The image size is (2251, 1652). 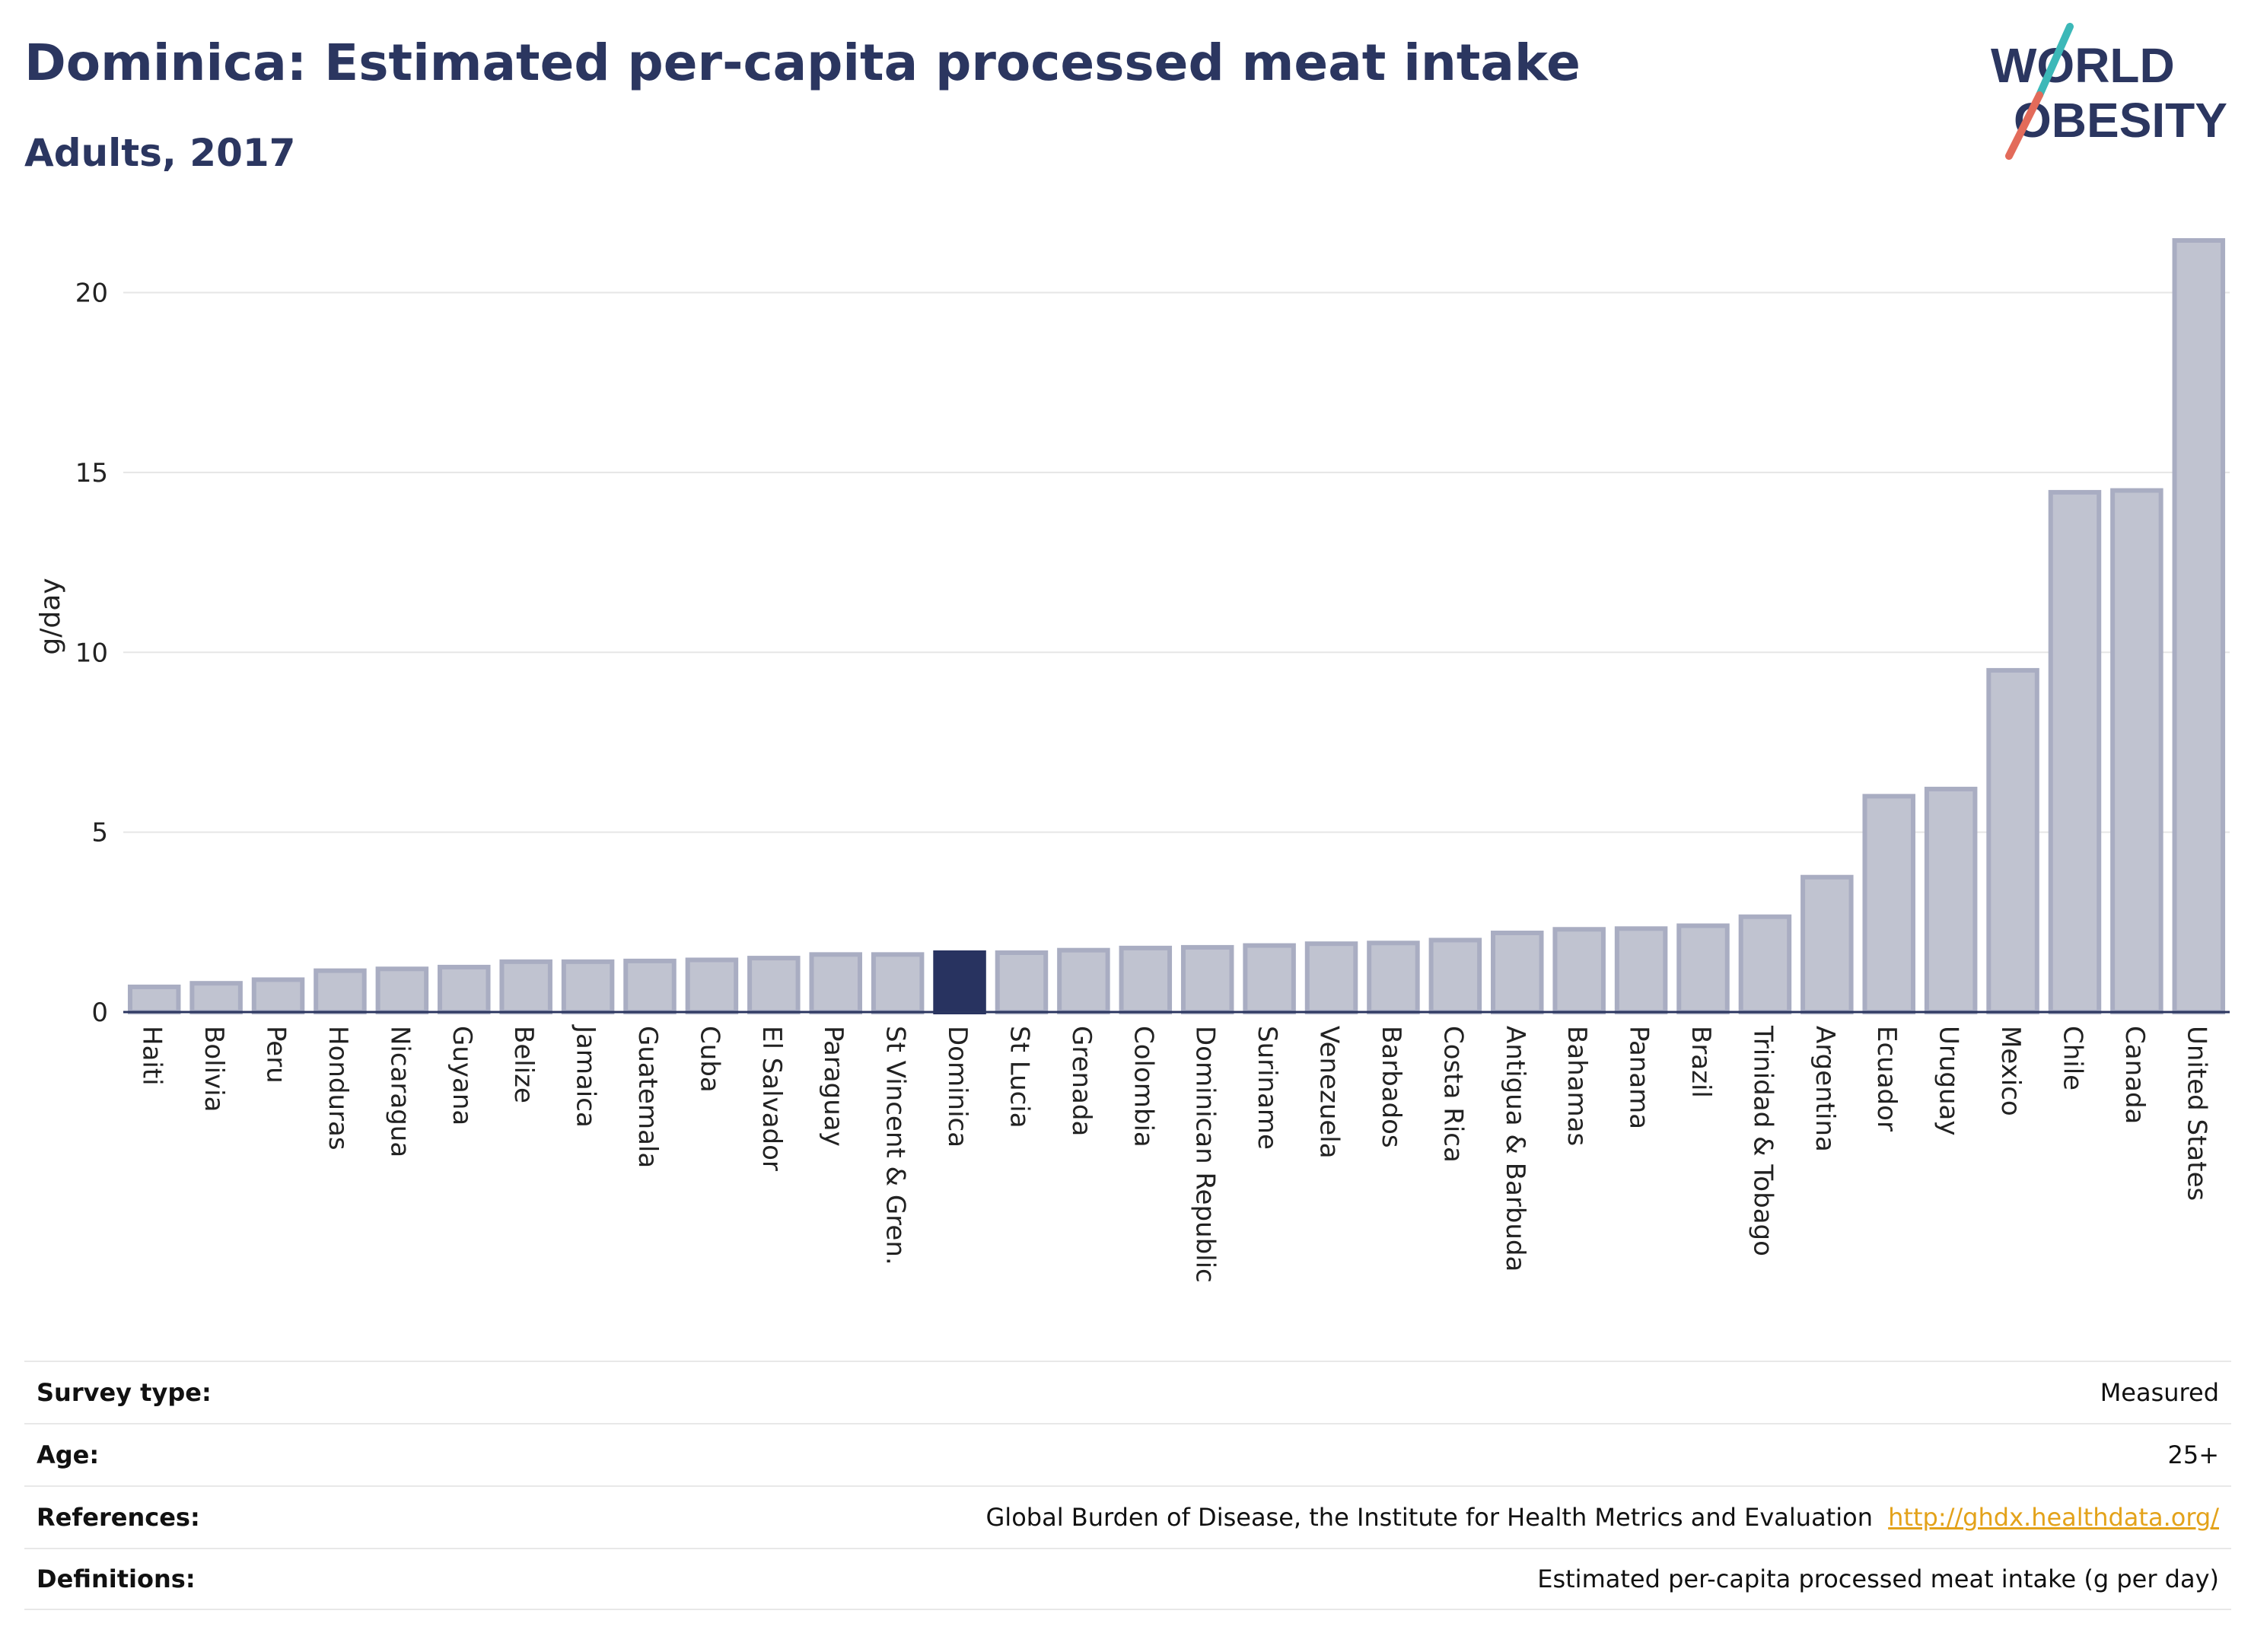 What do you see at coordinates (99, 1013) in the screenshot?
I see `y-tick-label: 0` at bounding box center [99, 1013].